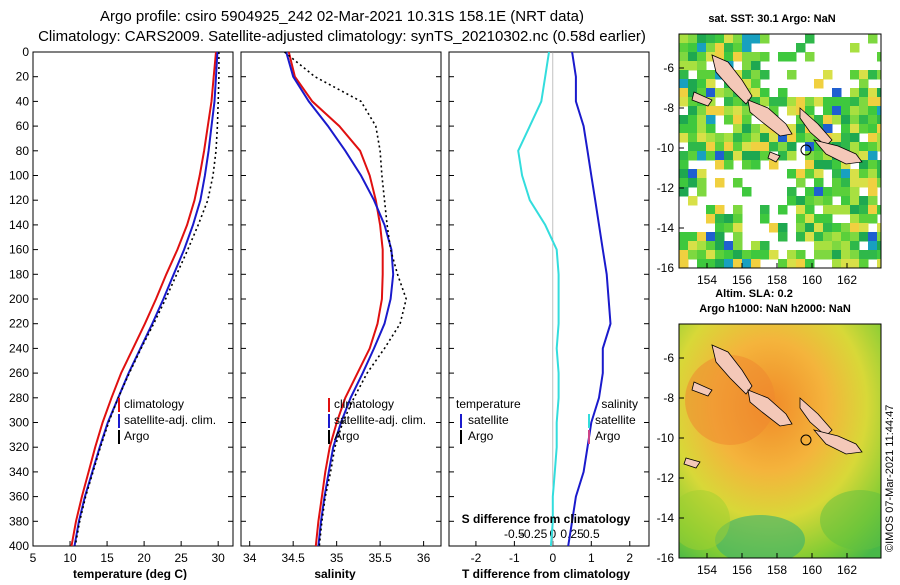 The image size is (900, 585). What do you see at coordinates (364, 404) in the screenshot?
I see `legend-climatology-label: climatology` at bounding box center [364, 404].